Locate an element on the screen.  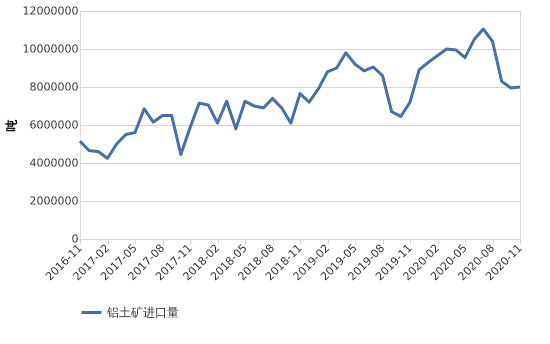
y-tick-label: 8000000 is located at coordinates (54, 87).